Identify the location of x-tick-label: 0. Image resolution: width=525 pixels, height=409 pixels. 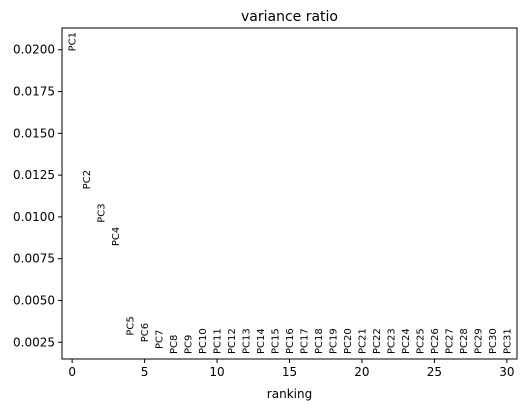
(72, 372).